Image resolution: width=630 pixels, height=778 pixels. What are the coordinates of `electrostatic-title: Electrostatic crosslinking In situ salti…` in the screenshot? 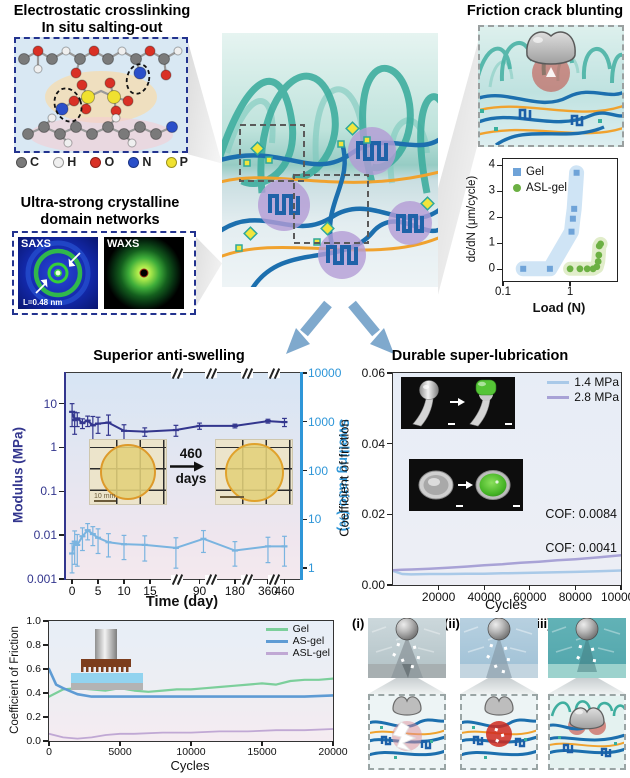 It's located at (102, 20).